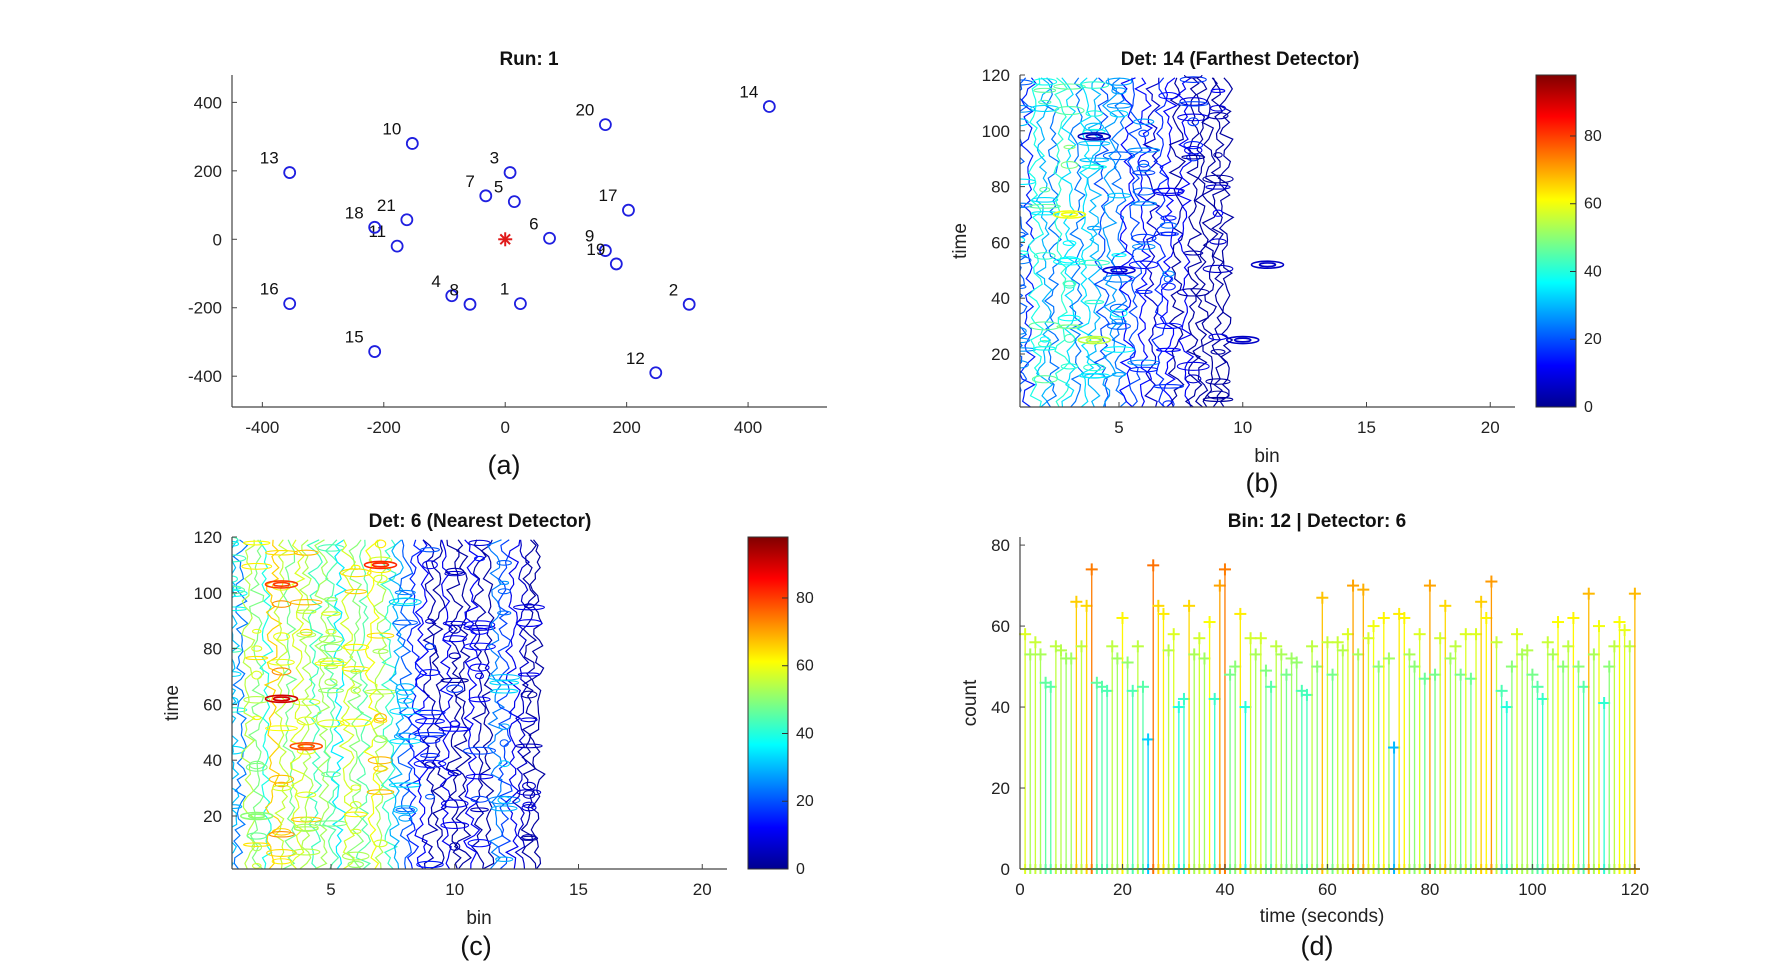  Describe the element at coordinates (435, 281) in the screenshot. I see `detector-label: 4` at that location.